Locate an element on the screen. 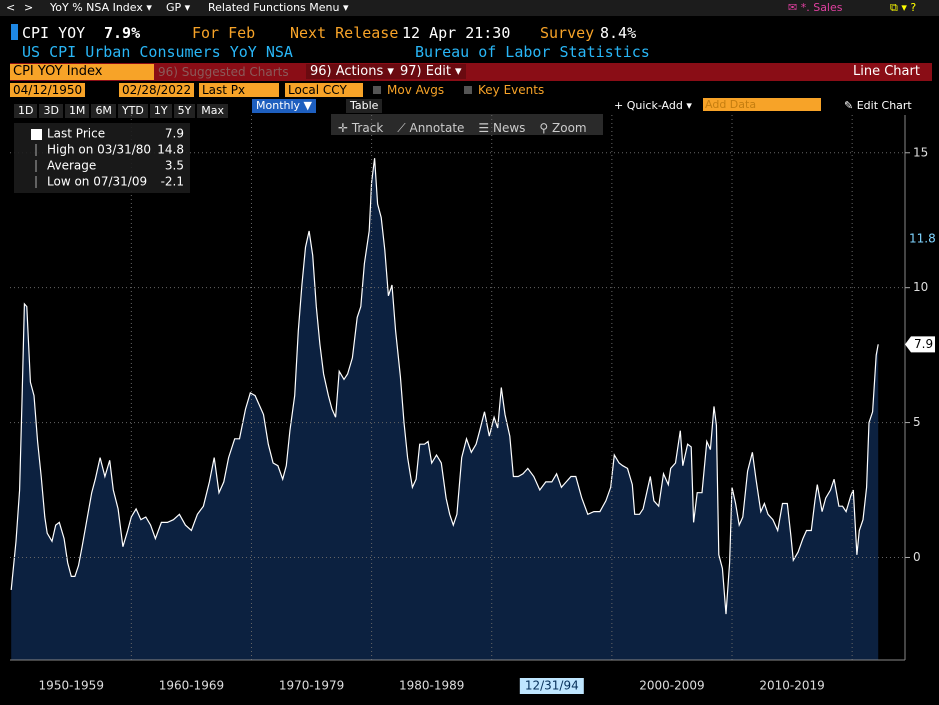 Image resolution: width=939 pixels, height=705 pixels. last-value-box is located at coordinates (920, 344).